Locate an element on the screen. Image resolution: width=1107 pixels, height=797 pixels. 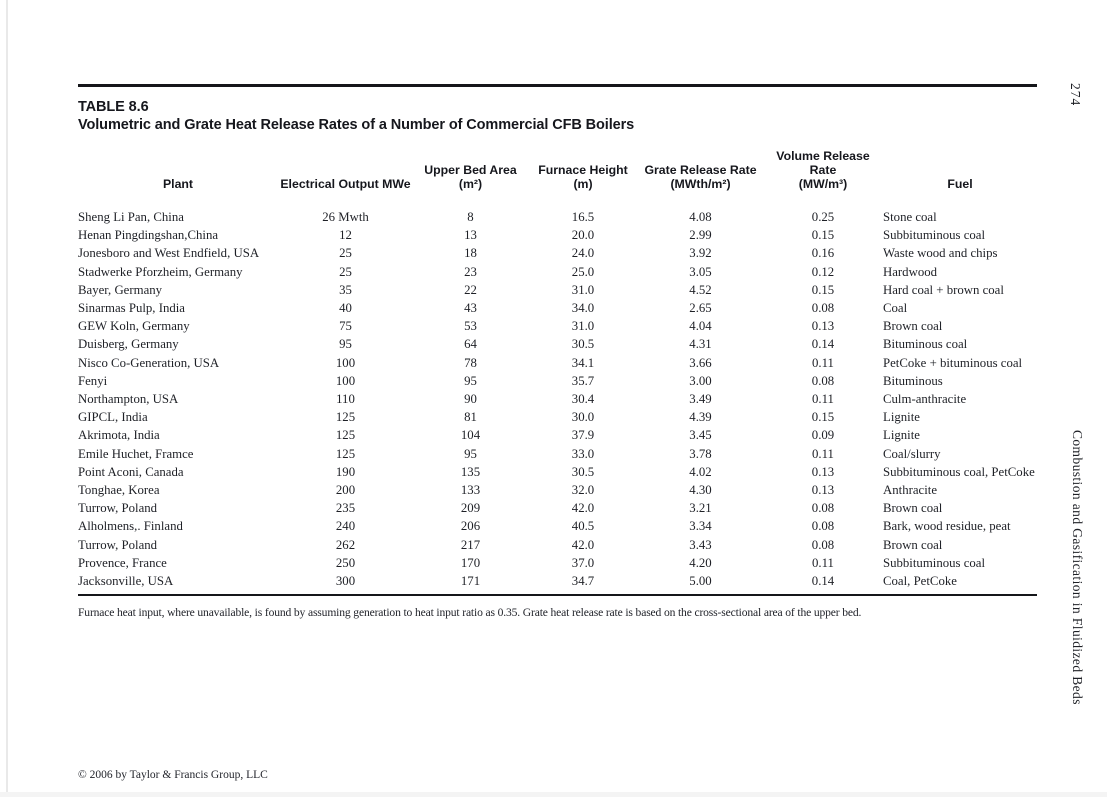
plant-cell: Tonghae, Korea is located at coordinates (119, 490).